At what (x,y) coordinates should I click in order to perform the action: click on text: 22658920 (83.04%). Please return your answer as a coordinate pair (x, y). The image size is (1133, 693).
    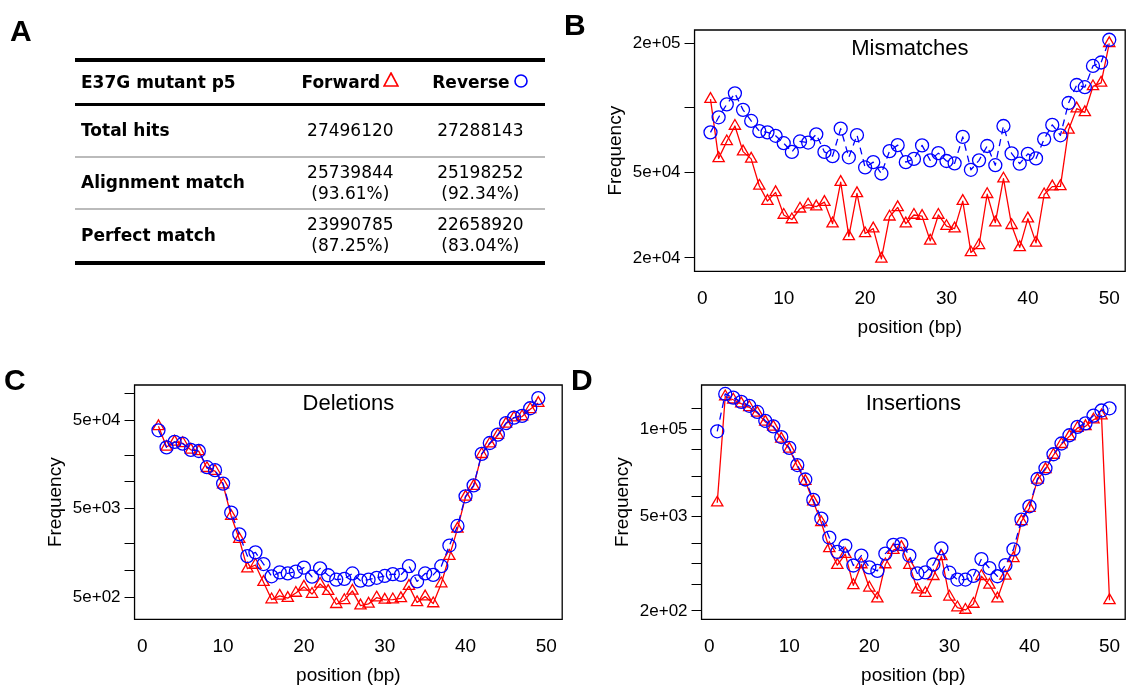
    Looking at the image, I should click on (480, 235).